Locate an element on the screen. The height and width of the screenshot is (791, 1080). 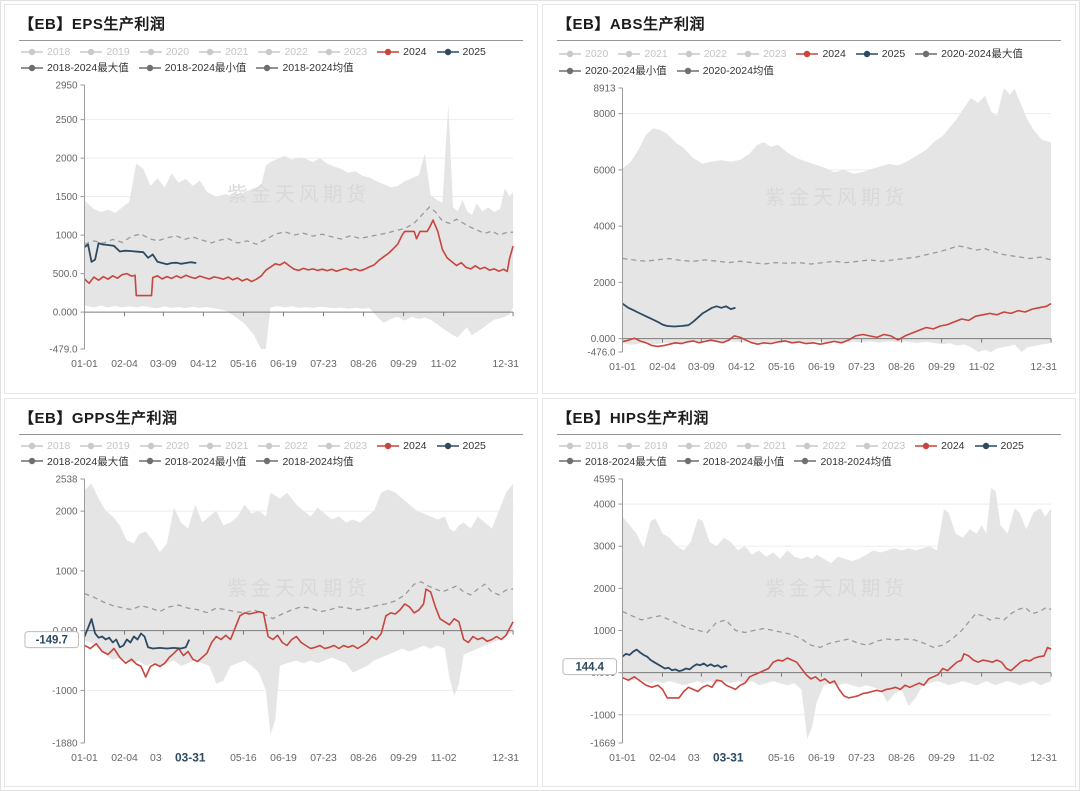
legend-row: 2018-2024最大值 2018-2024最小值 2018-2024均值 is located at coordinates (272, 461).